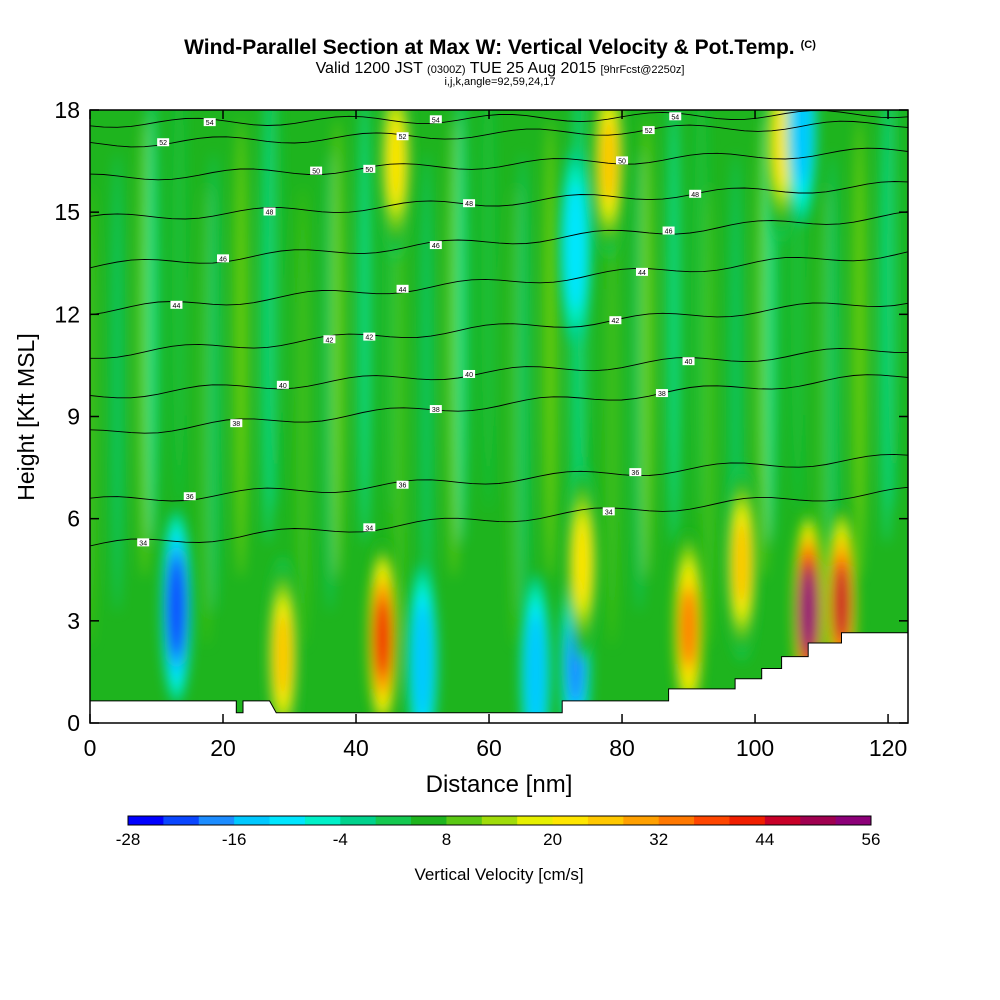 This screenshot has width=1000, height=1000. I want to click on x-tick-label: 120, so click(888, 748).